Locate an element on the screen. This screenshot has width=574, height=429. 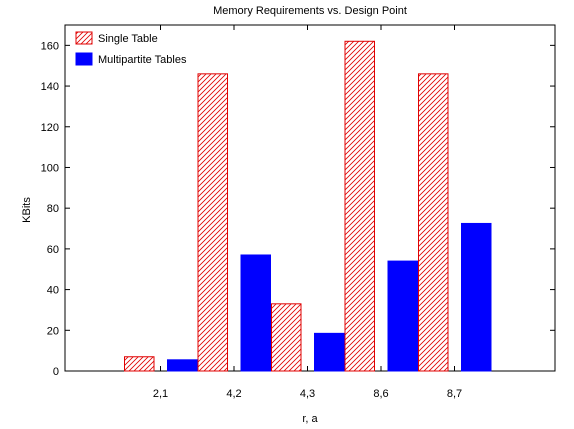
chart-title: Memory Requirements vs. Design Point is located at coordinates (310, 11).